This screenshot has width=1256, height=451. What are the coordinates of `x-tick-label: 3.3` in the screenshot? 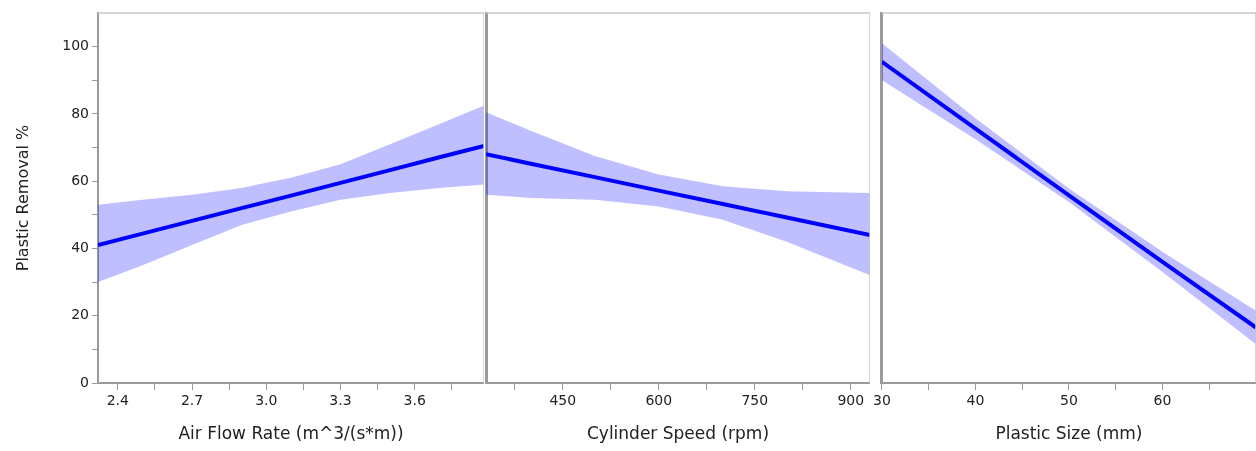 It's located at (340, 400).